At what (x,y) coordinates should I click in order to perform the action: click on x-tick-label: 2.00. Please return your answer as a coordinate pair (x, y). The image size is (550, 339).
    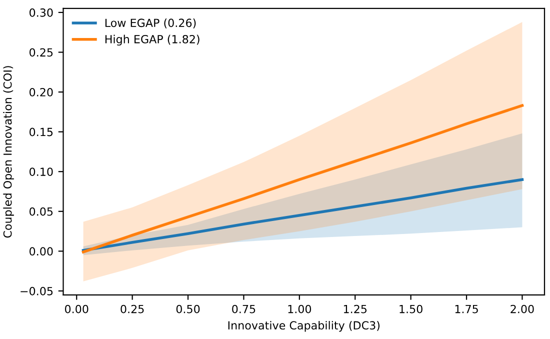
    Looking at the image, I should click on (522, 309).